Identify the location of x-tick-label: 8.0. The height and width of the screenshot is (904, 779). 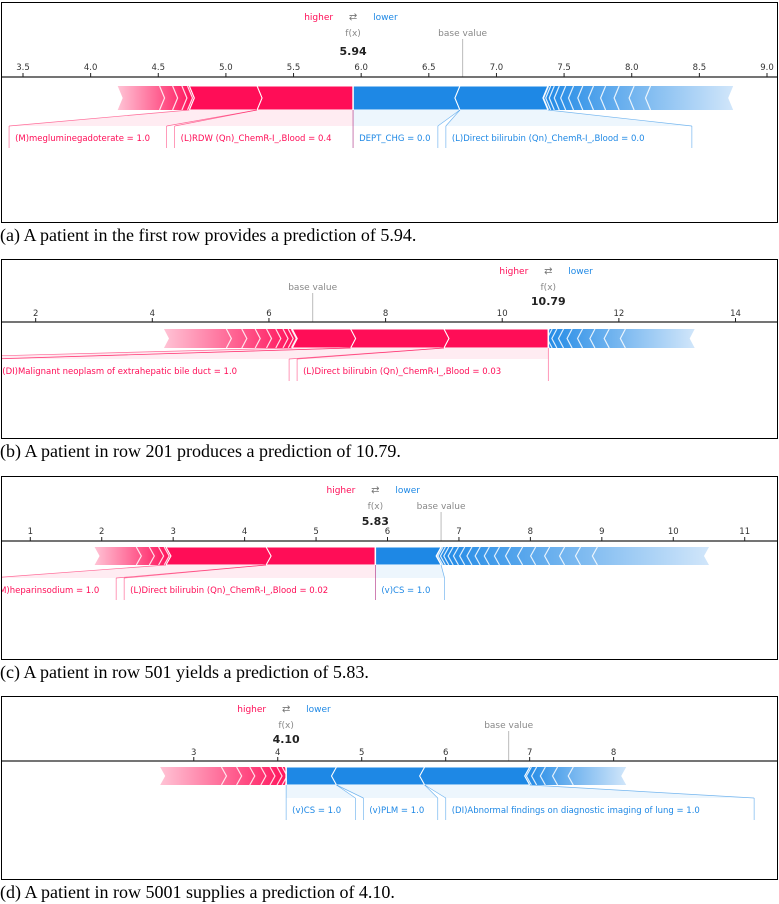
(632, 68).